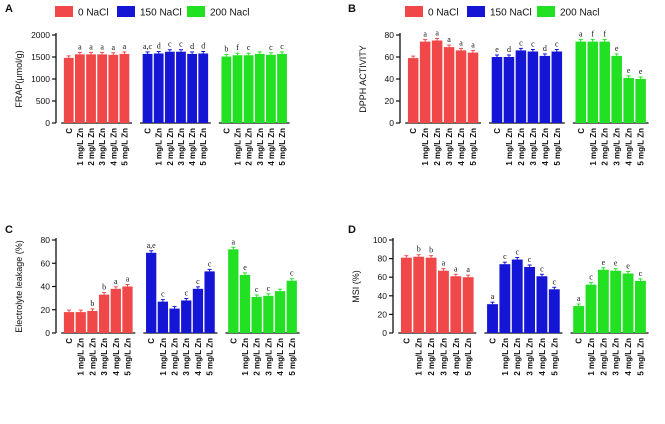 This screenshot has width=665, height=424. What do you see at coordinates (356, 286) in the screenshot?
I see `y-axis-label: MSI (%)` at bounding box center [356, 286].